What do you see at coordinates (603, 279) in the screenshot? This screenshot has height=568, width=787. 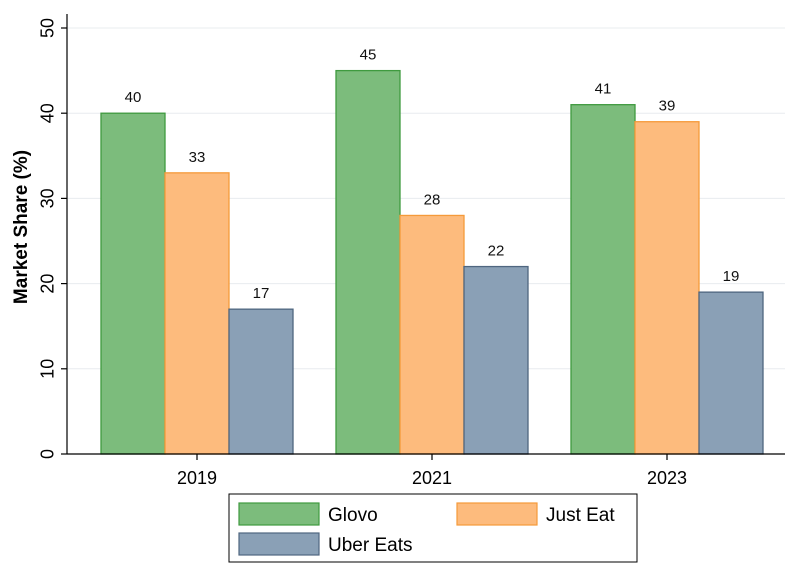 I see `bar-glovo-2023` at bounding box center [603, 279].